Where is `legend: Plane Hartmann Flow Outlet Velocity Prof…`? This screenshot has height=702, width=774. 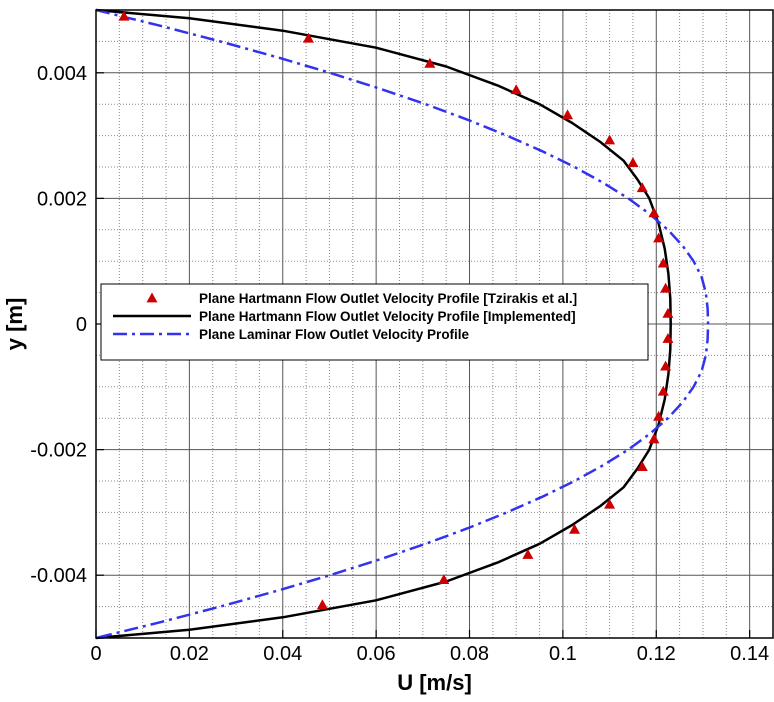
legend: Plane Hartmann Flow Outlet Velocity Prof… is located at coordinates (374, 322).